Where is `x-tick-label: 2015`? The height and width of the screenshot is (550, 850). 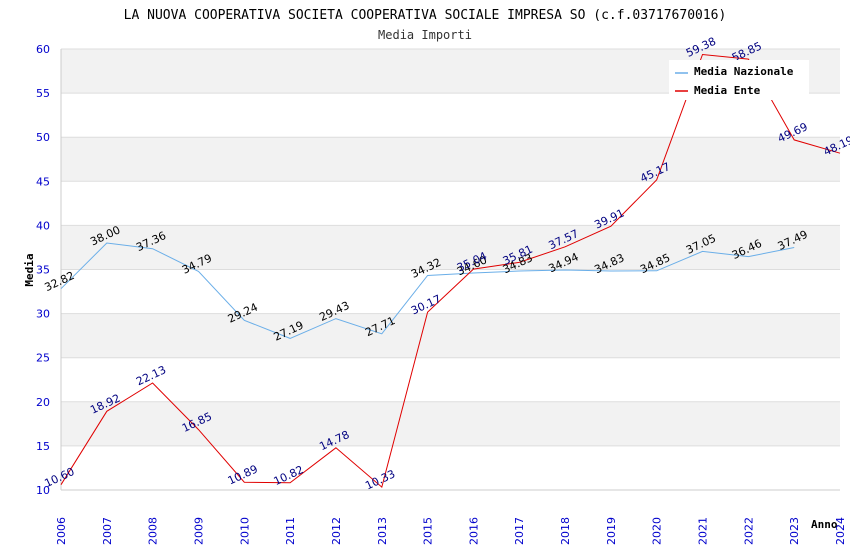
x-tick-label: 2015 is located at coordinates (428, 531).